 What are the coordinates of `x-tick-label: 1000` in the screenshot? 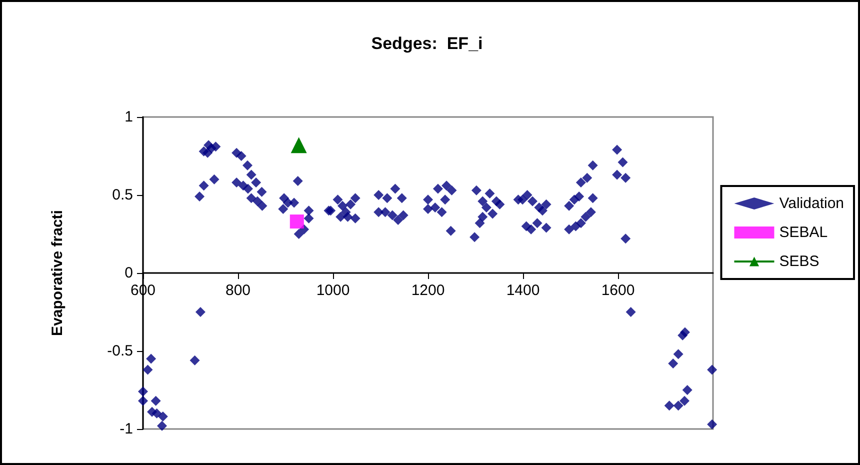 It's located at (333, 290).